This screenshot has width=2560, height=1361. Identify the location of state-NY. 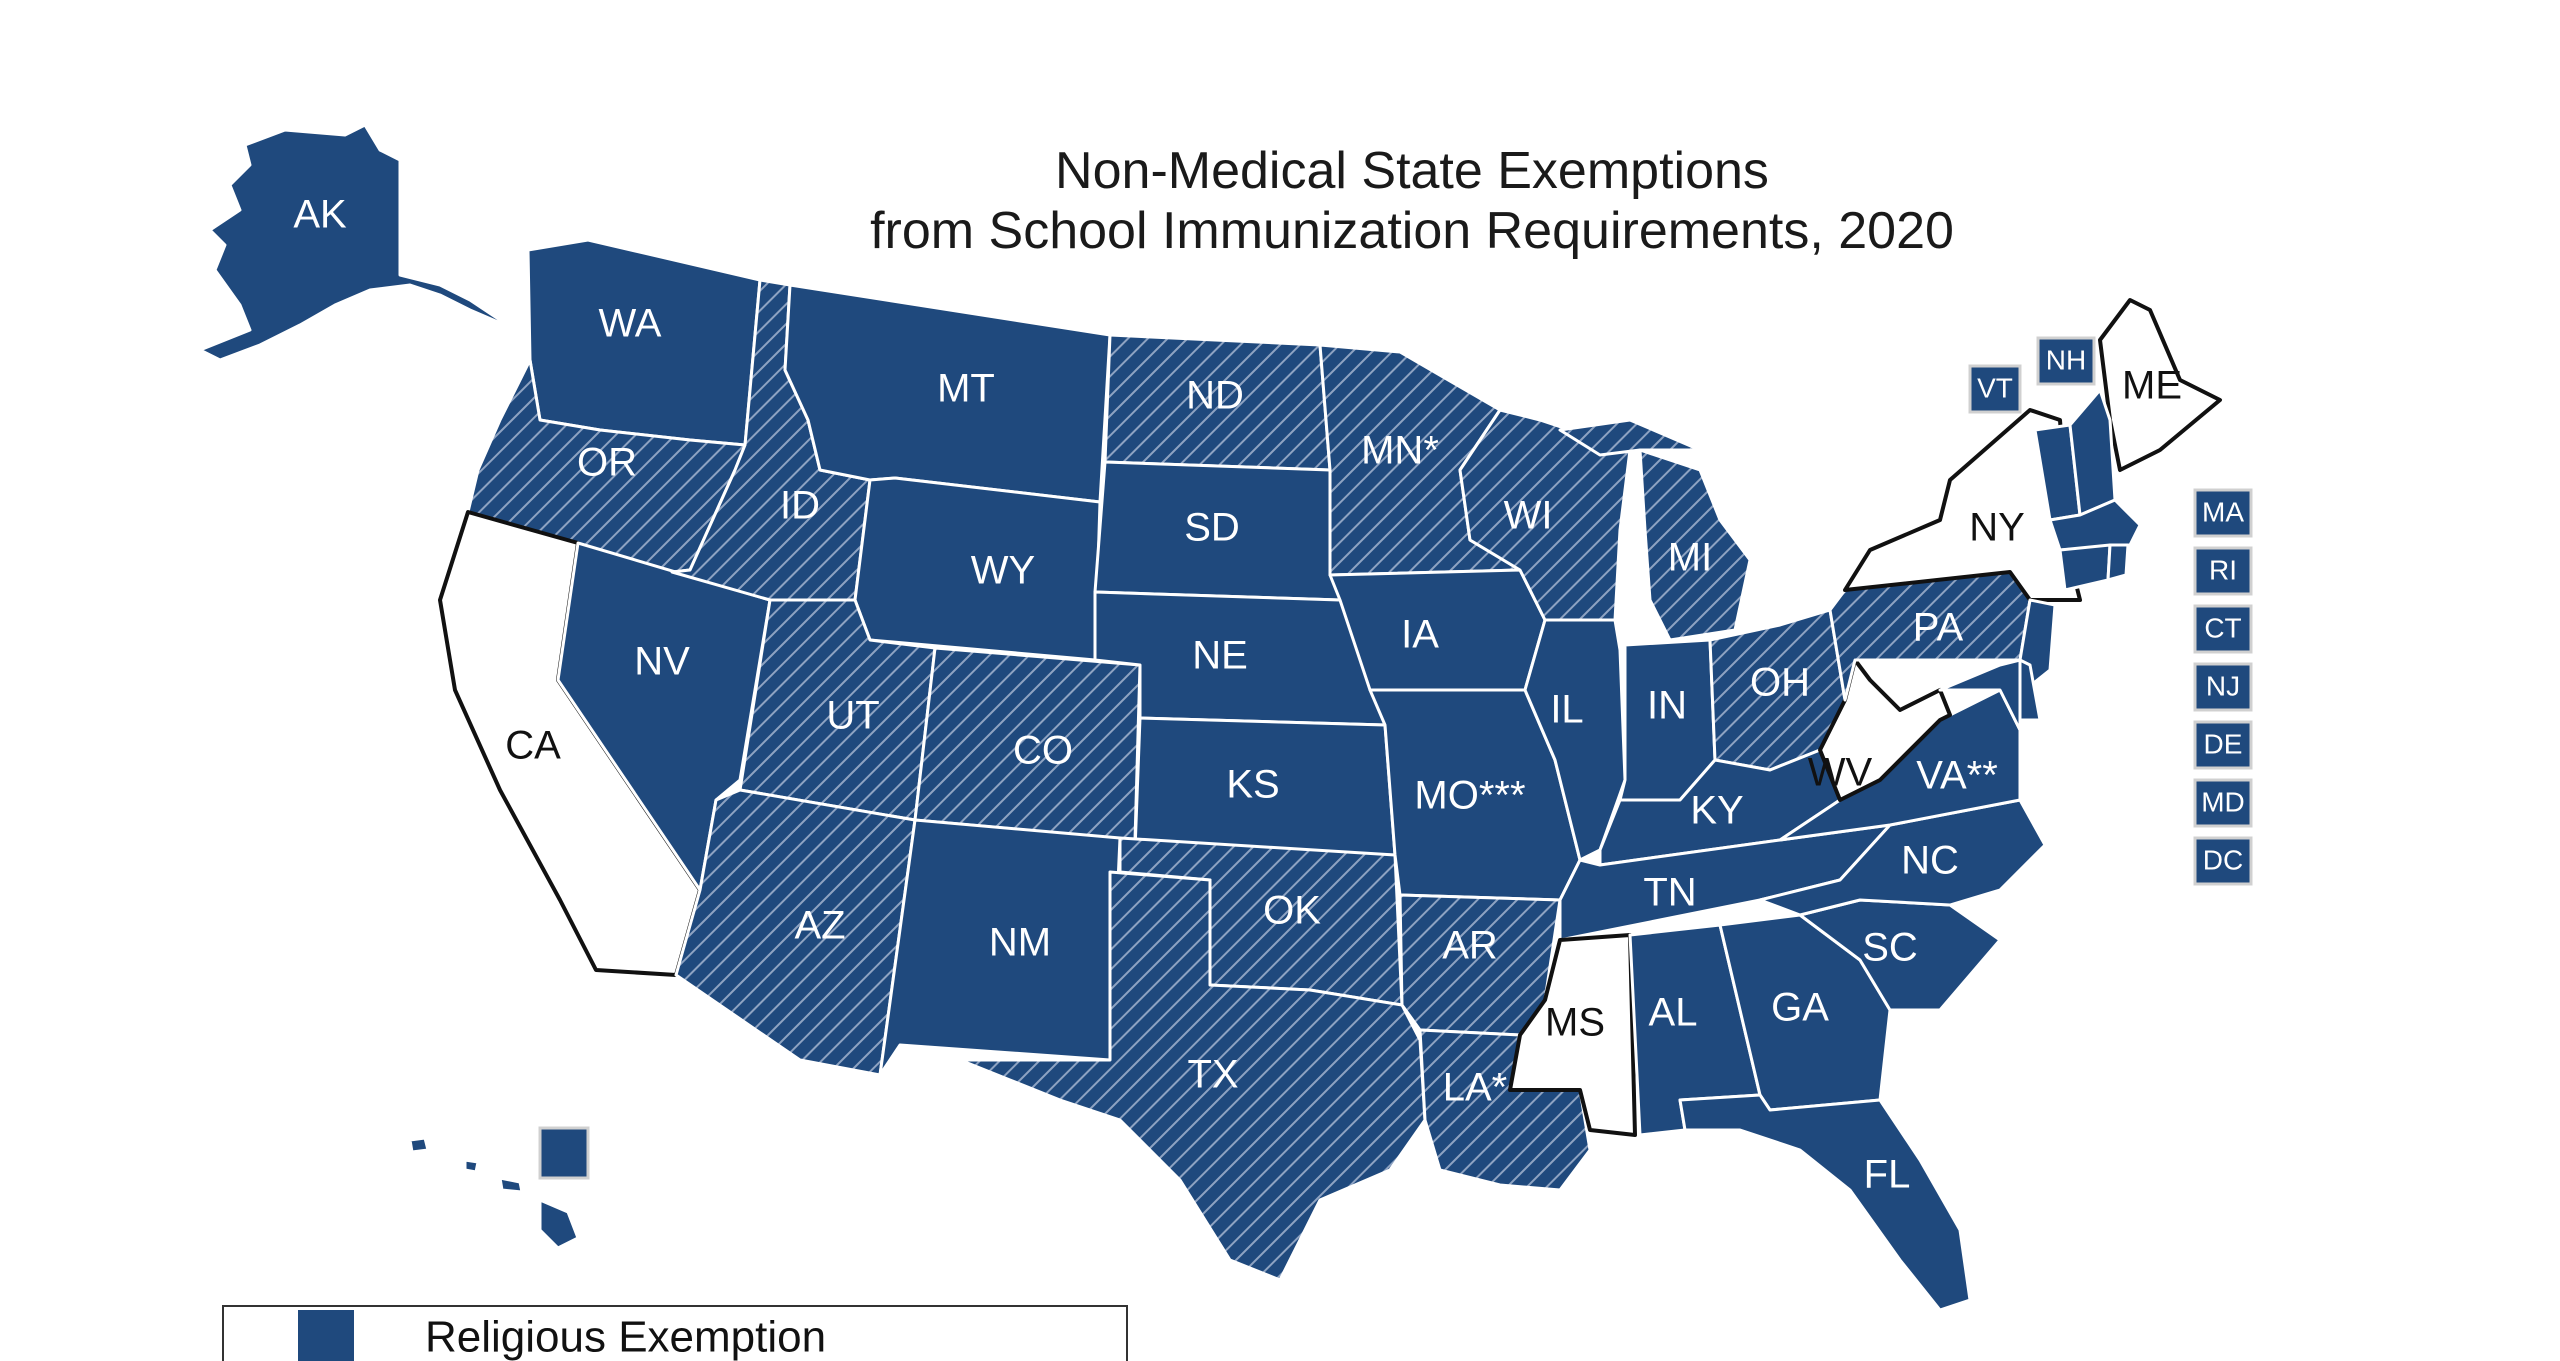
(1962, 505).